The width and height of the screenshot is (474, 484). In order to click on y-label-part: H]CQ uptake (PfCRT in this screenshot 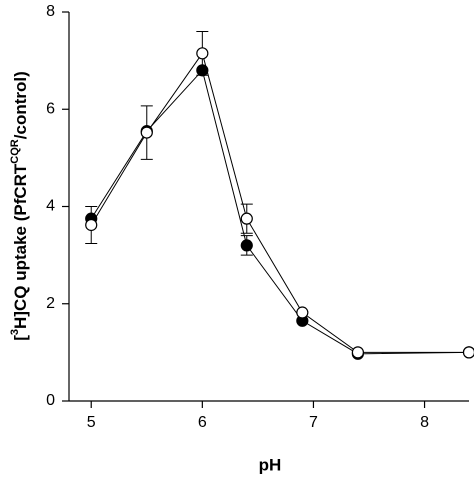, I will do `click(20, 246)`.